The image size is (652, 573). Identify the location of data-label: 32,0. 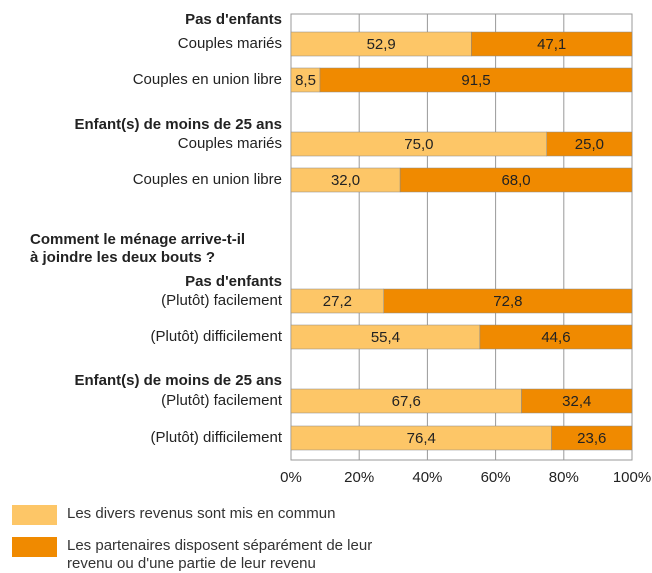
(345, 180).